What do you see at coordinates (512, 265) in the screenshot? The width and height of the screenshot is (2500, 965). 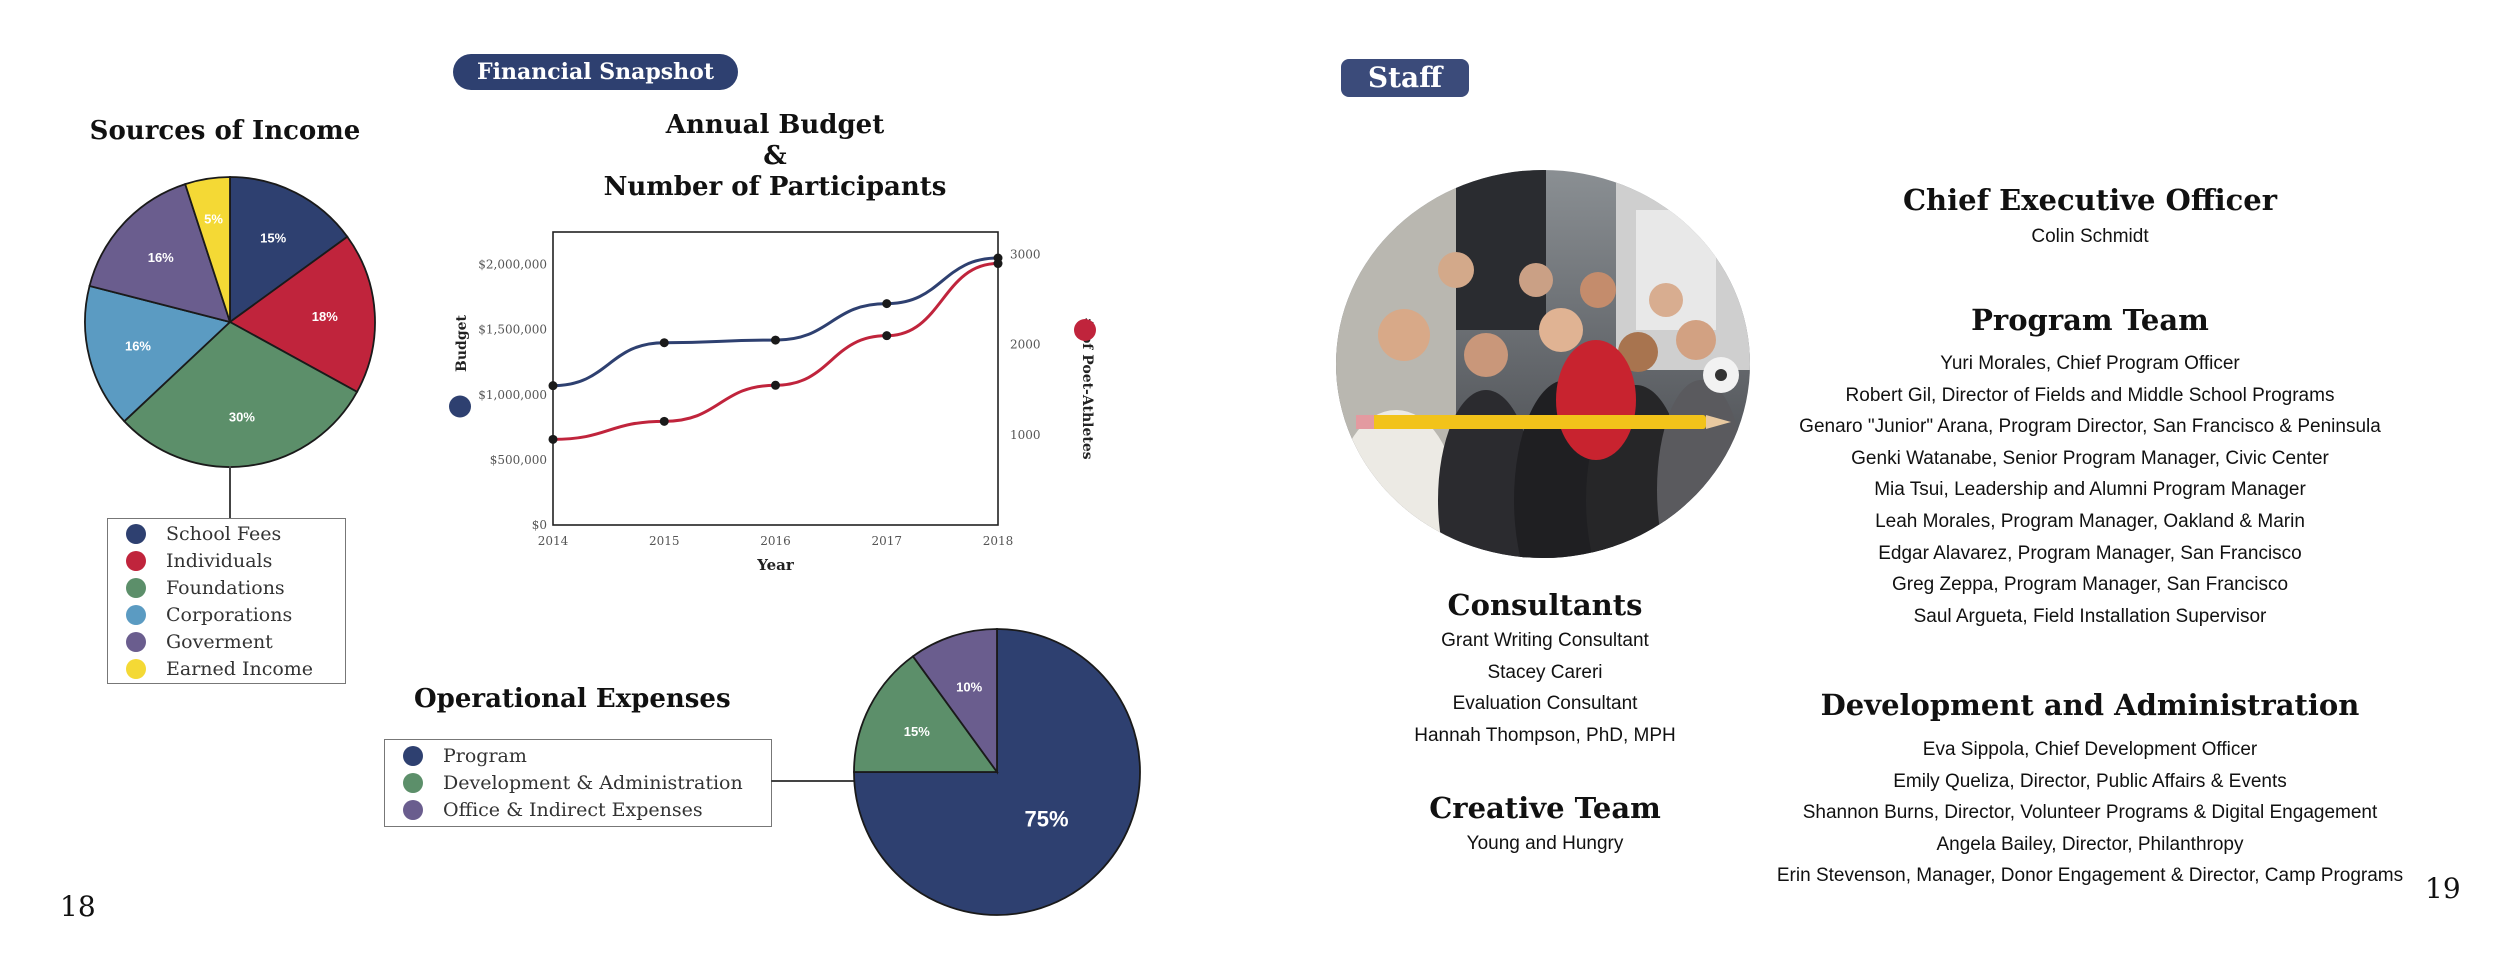 I see `y-tick-label: $2,000,000` at bounding box center [512, 265].